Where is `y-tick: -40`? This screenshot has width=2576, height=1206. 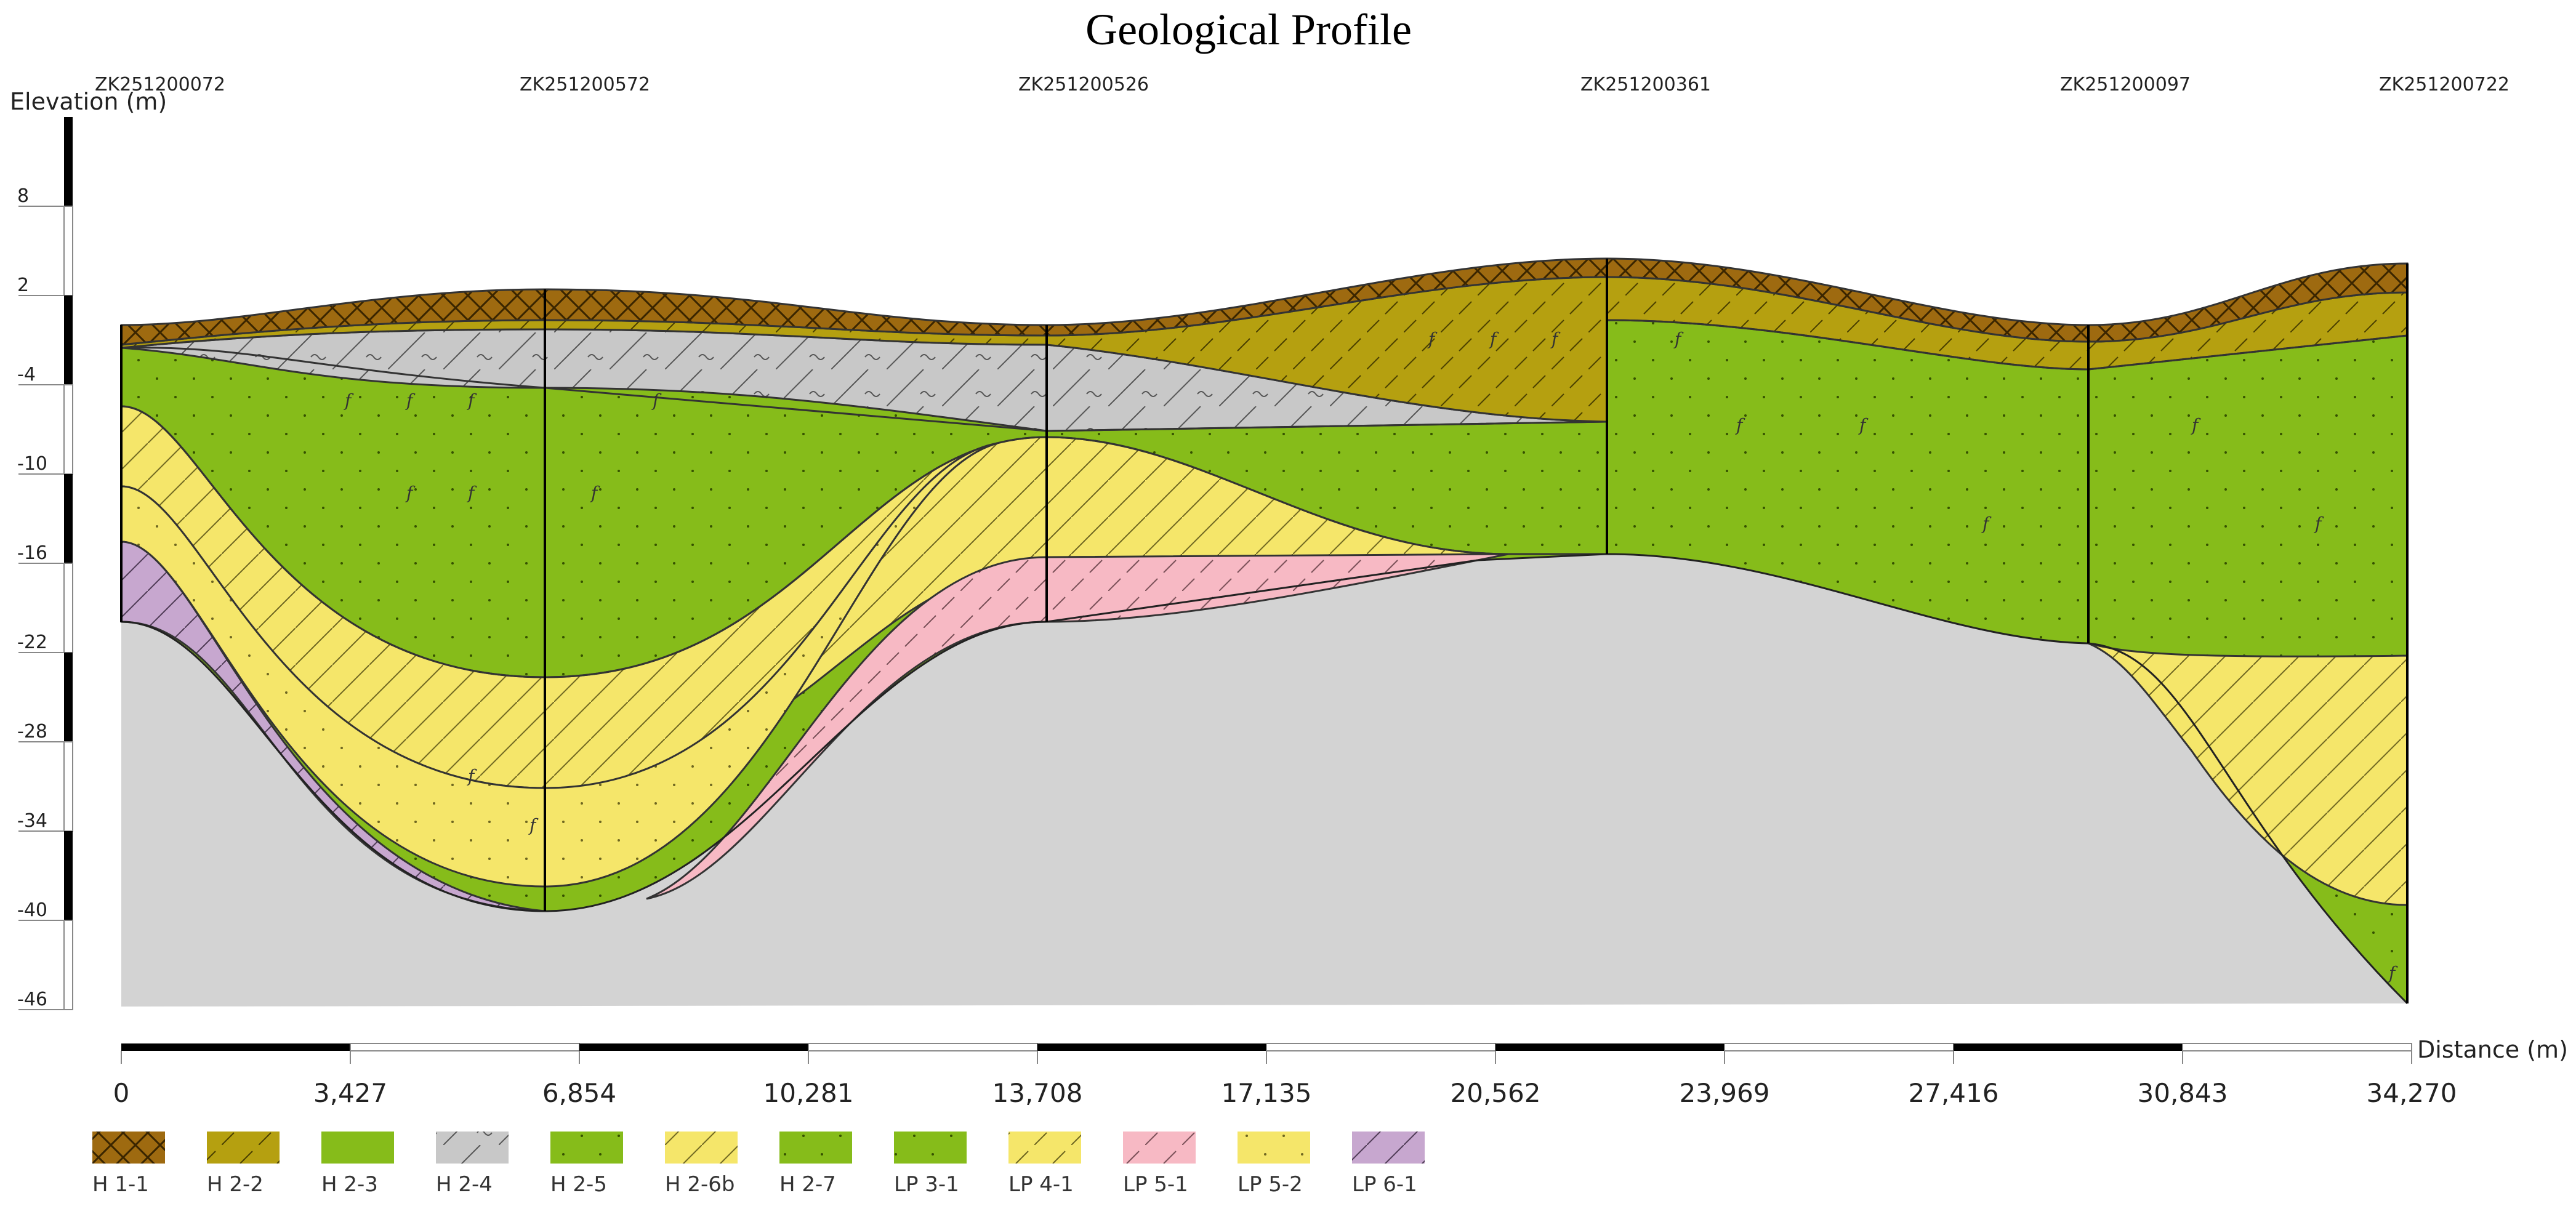 y-tick: -40 is located at coordinates (32, 910).